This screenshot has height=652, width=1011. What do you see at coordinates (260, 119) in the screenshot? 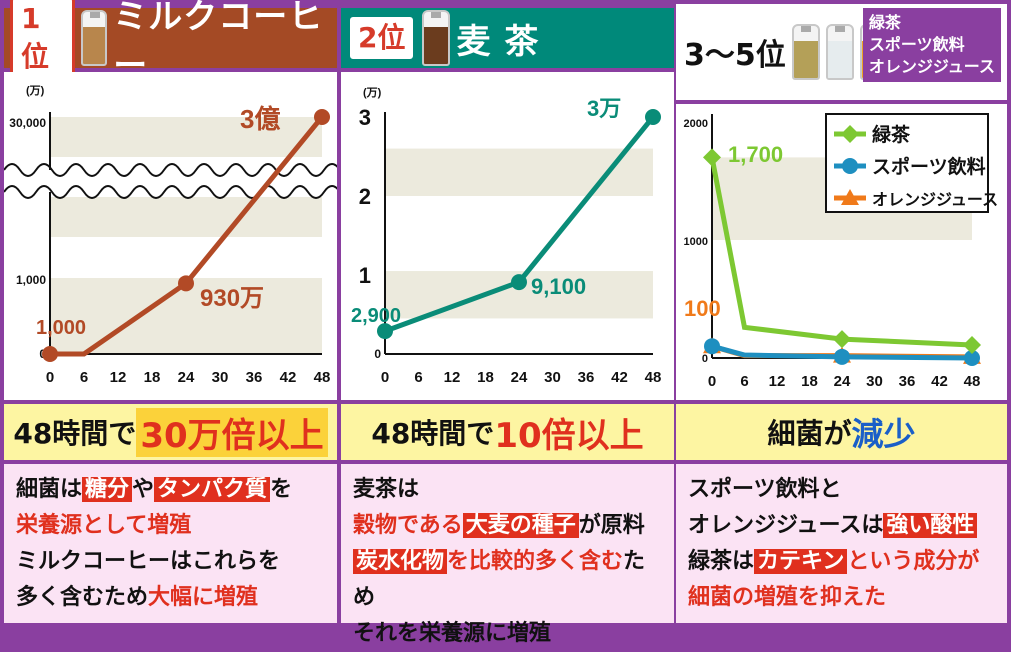
I see `data-label: 3億` at bounding box center [260, 119].